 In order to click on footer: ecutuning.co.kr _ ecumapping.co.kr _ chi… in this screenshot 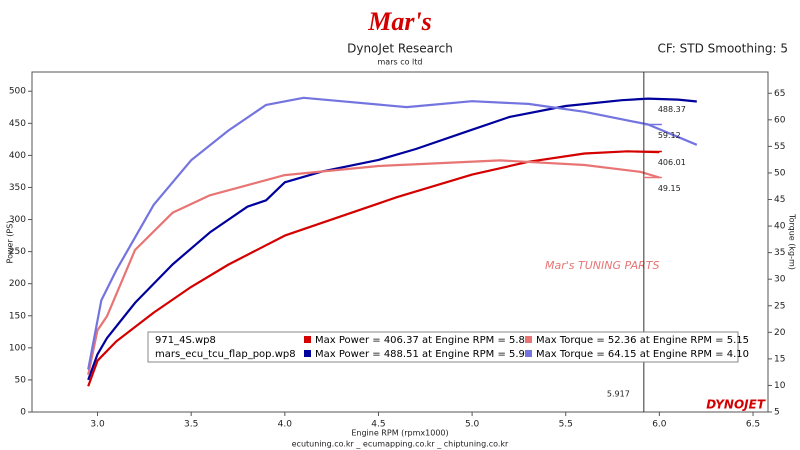, I will do `click(400, 444)`.